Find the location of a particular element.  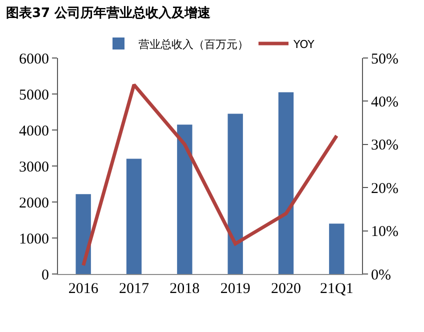

y2-tick-label: 30% is located at coordinates (384, 146).